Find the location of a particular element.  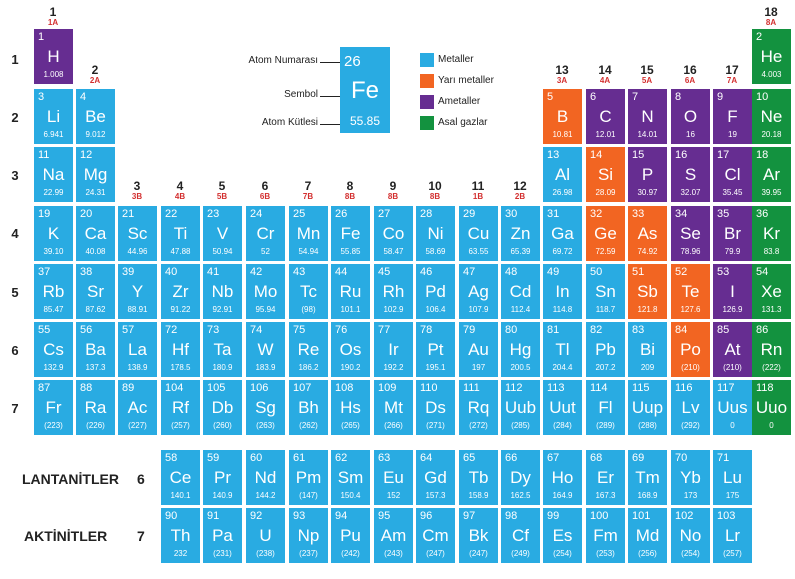

atomic-number: 34 is located at coordinates (681, 214).